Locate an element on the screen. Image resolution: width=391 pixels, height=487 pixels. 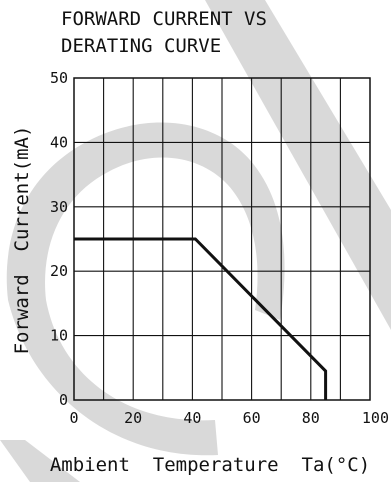
x-tick-label: 0 is located at coordinates (73, 418).